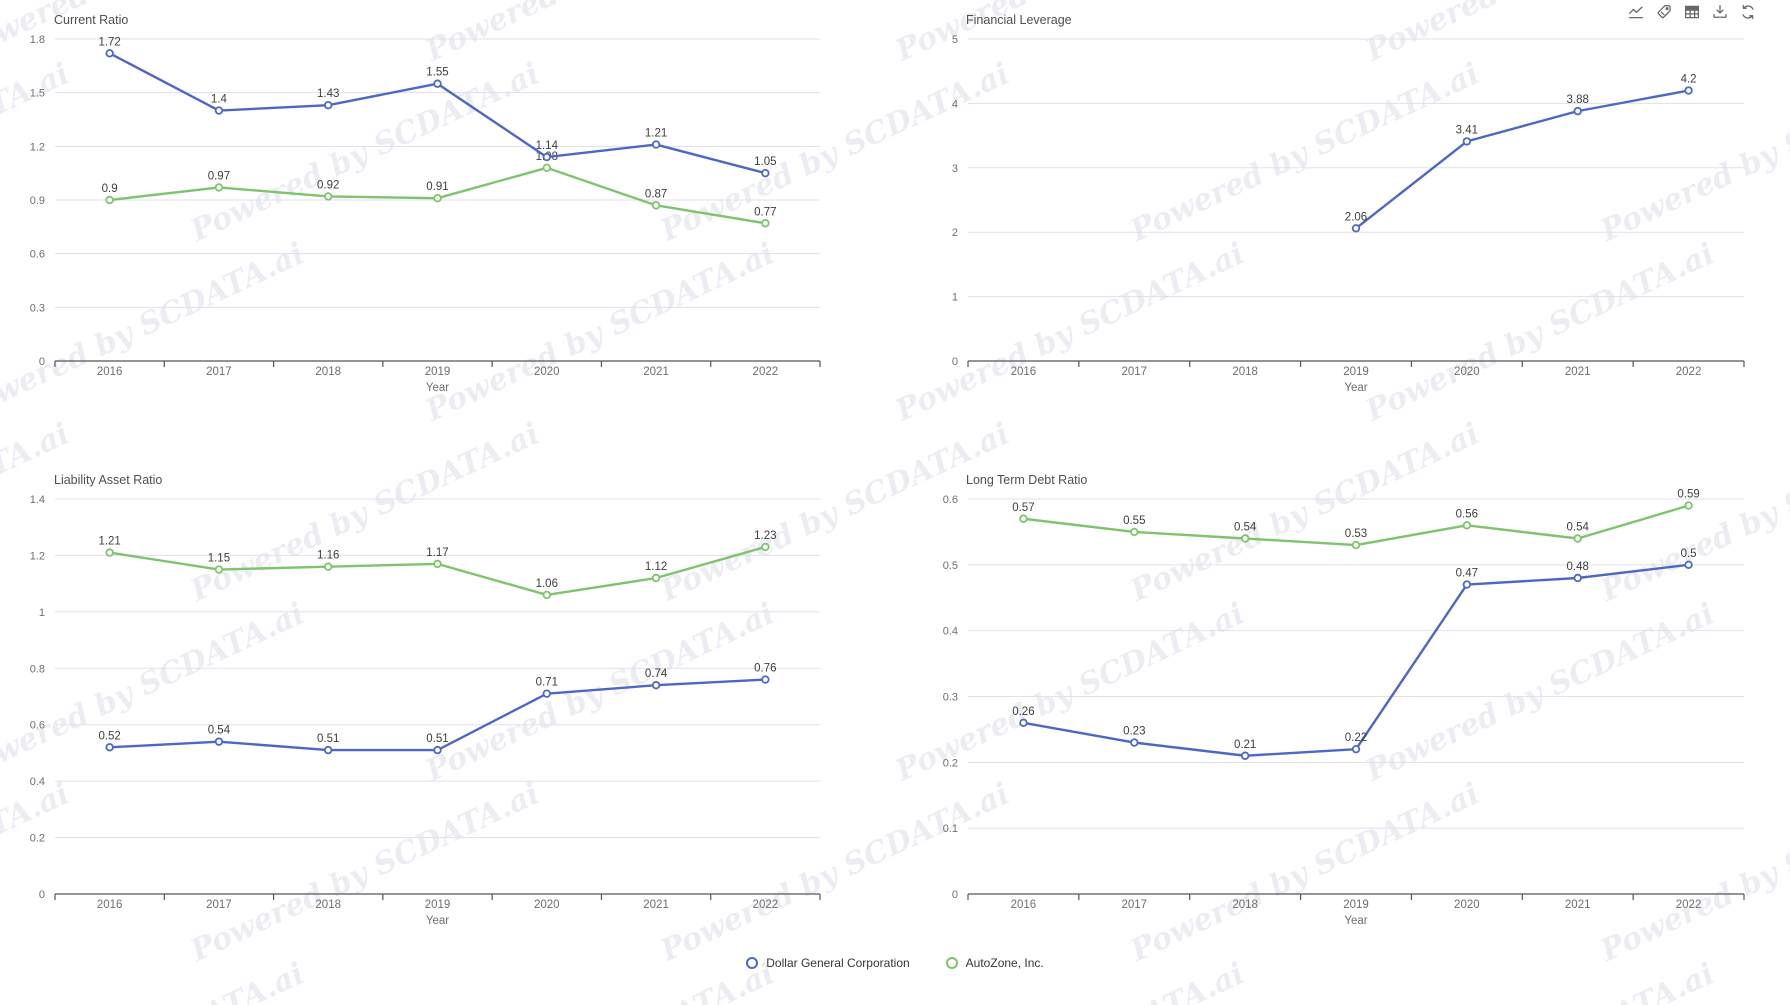 The height and width of the screenshot is (1005, 1790). I want to click on y-tick-label: 1.2, so click(37, 556).